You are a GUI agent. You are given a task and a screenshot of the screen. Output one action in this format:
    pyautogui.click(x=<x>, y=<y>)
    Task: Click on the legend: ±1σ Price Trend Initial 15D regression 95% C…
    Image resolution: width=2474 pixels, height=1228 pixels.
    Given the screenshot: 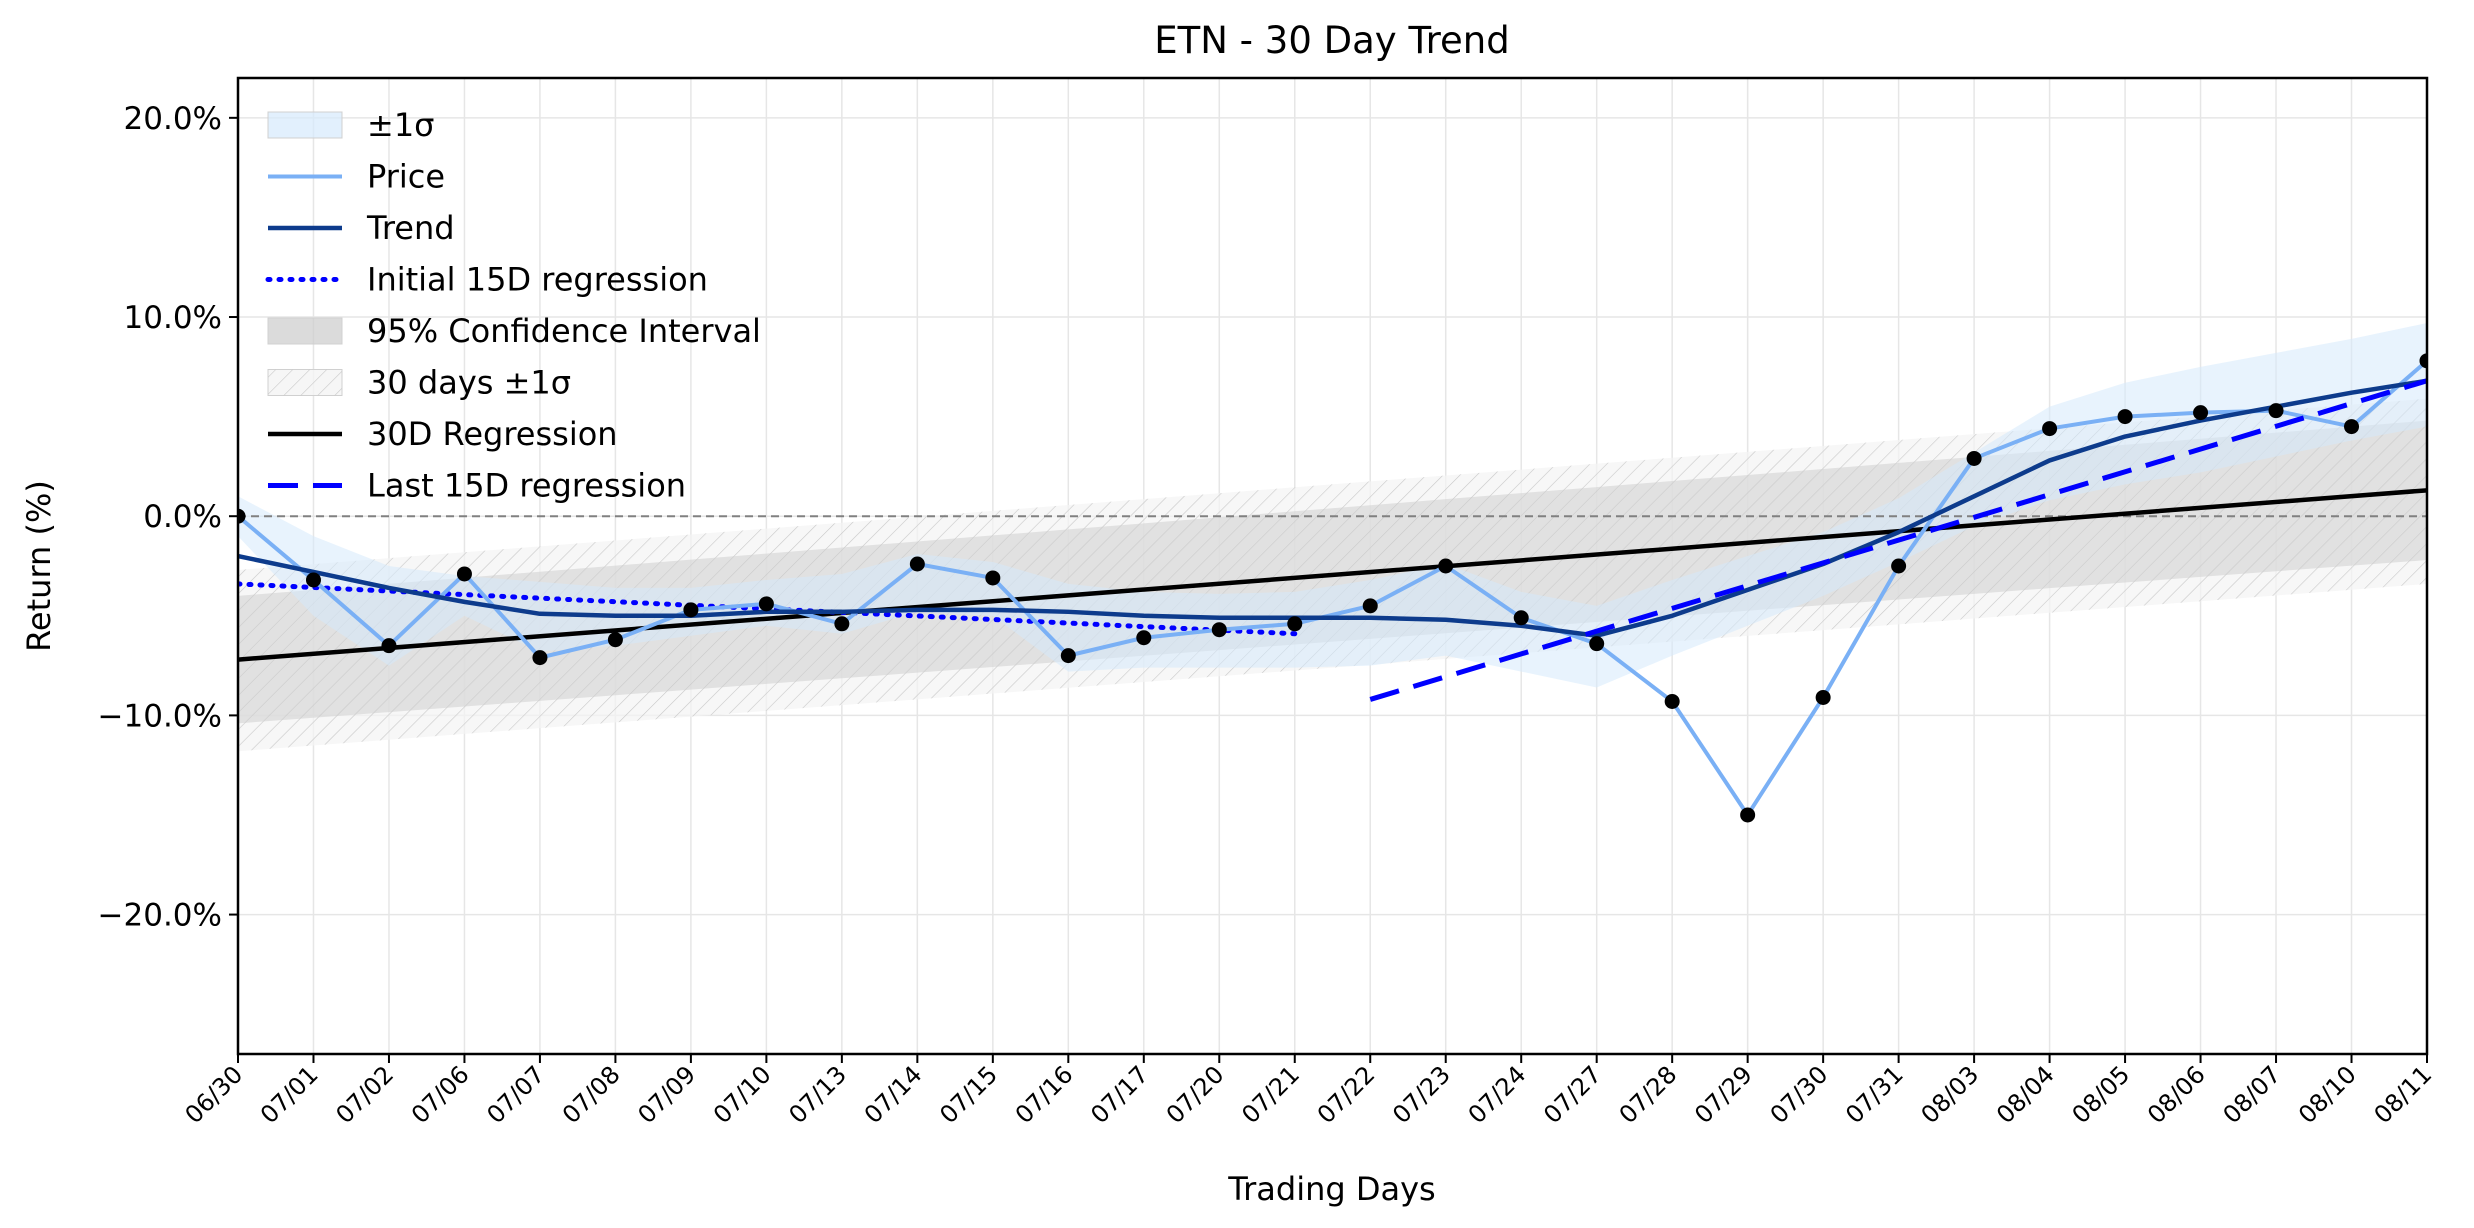 What is the action you would take?
    pyautogui.click(x=513, y=305)
    